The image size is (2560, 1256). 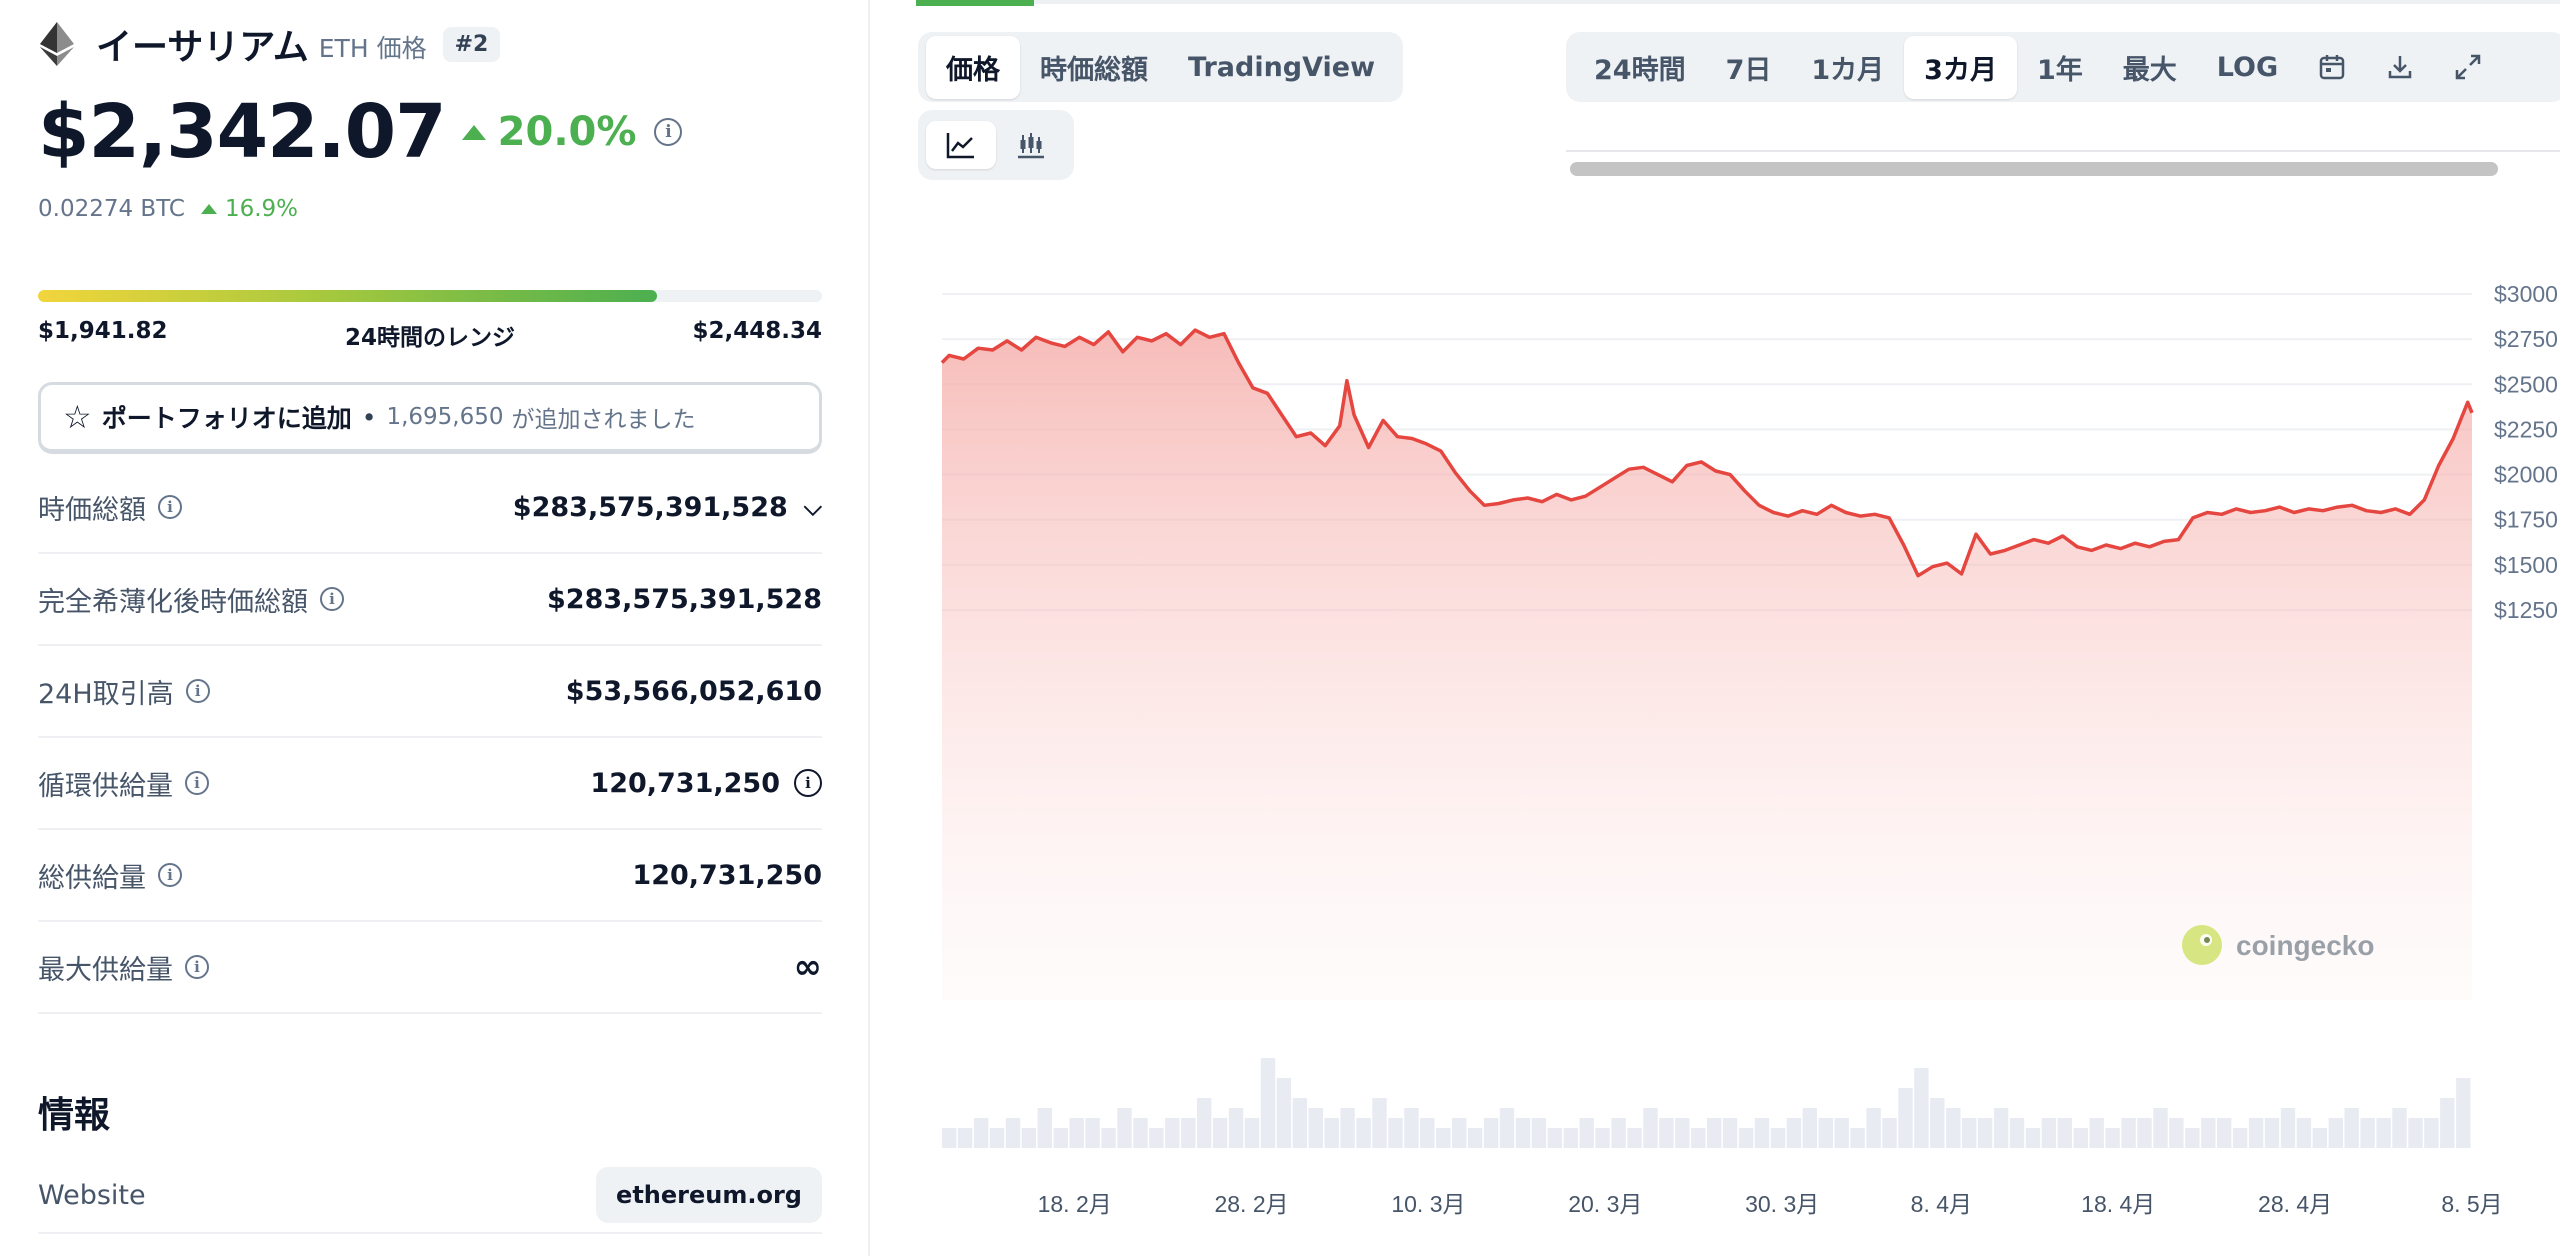 What do you see at coordinates (261, 209) in the screenshot?
I see `btc-change-percent: 16.9%` at bounding box center [261, 209].